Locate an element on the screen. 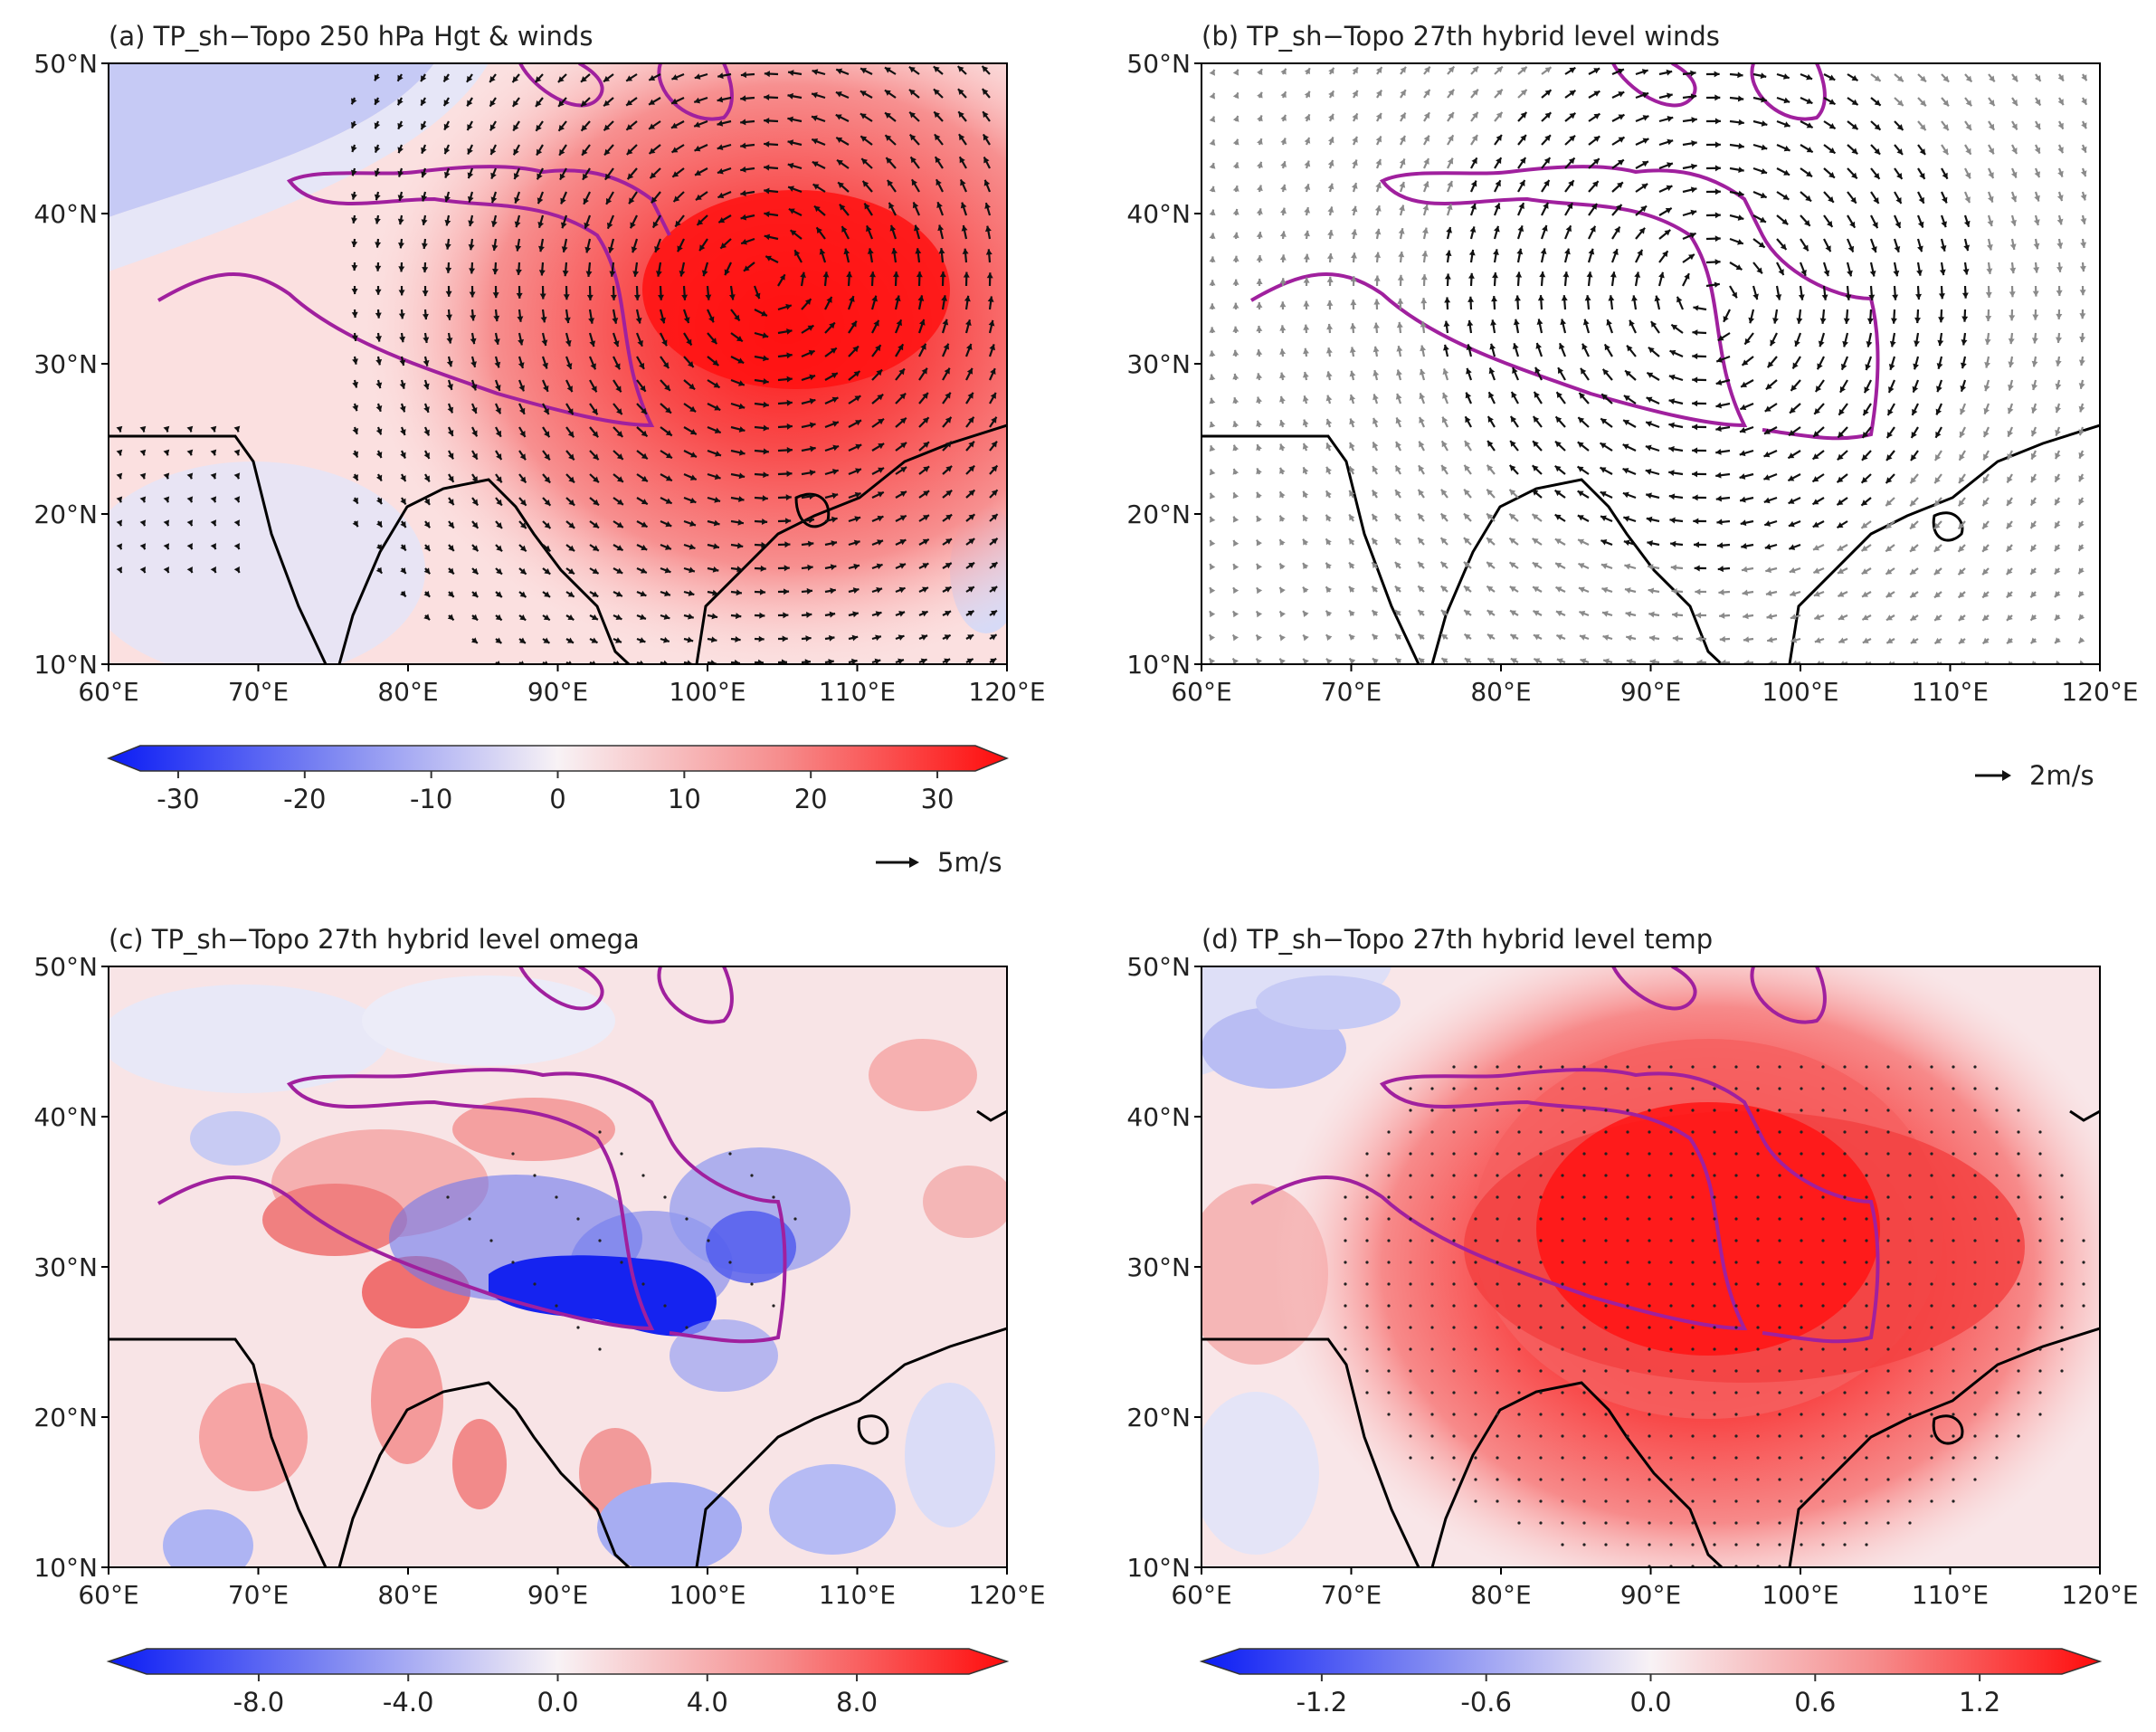  y-tick-label: 30°N is located at coordinates (65, 1267).